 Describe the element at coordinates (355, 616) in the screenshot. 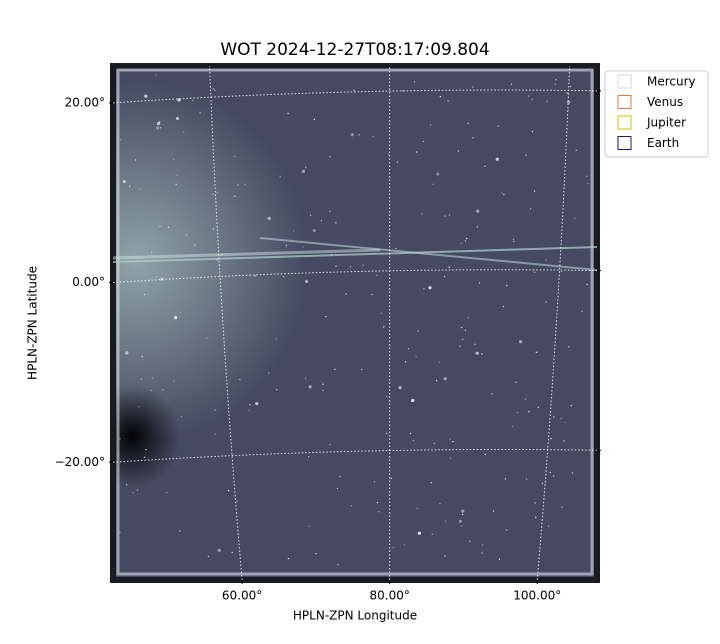

I see `x-axis-label: HPLN-ZPN Longitude` at that location.